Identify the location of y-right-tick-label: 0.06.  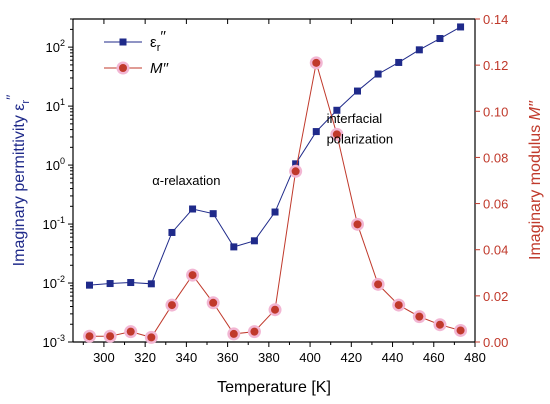
(495, 204).